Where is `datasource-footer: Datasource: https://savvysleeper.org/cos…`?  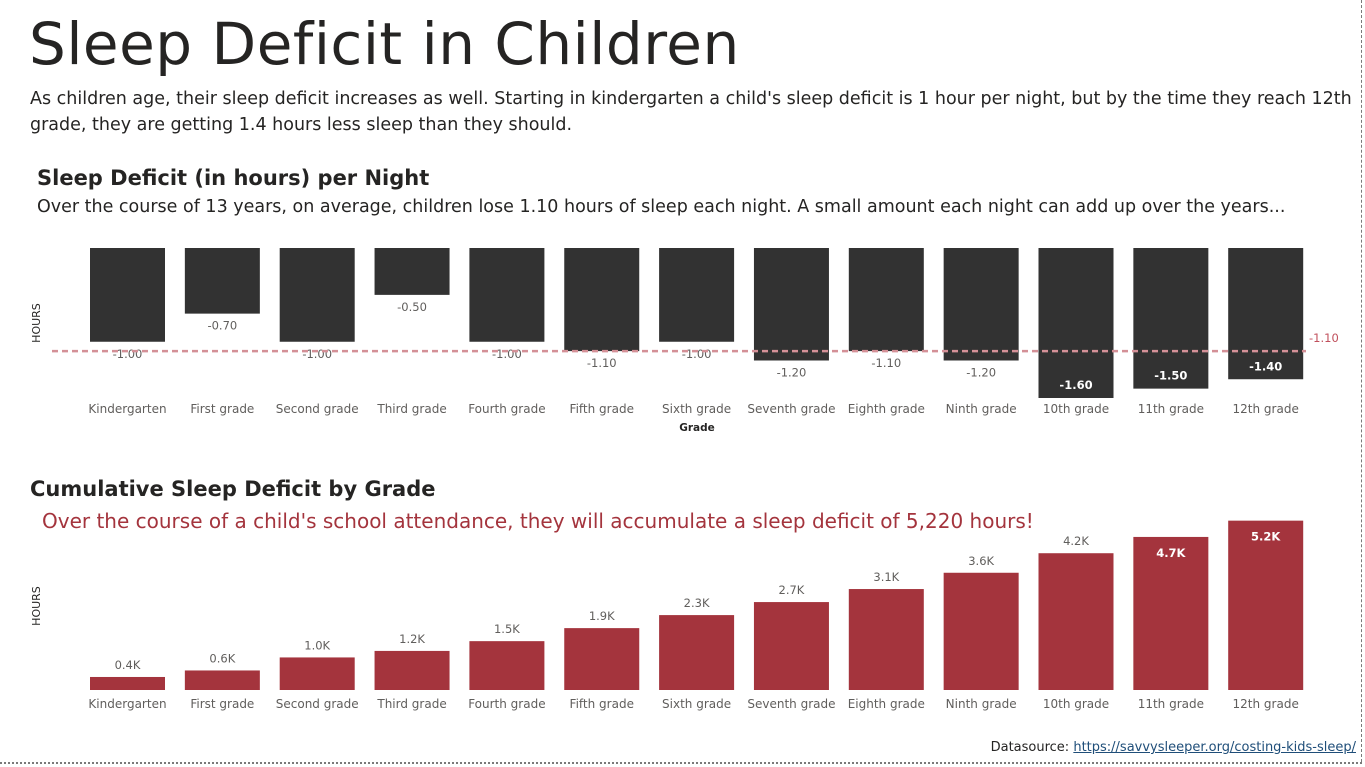
datasource-footer: Datasource: https://savvysleeper.org/cos… is located at coordinates (1173, 747).